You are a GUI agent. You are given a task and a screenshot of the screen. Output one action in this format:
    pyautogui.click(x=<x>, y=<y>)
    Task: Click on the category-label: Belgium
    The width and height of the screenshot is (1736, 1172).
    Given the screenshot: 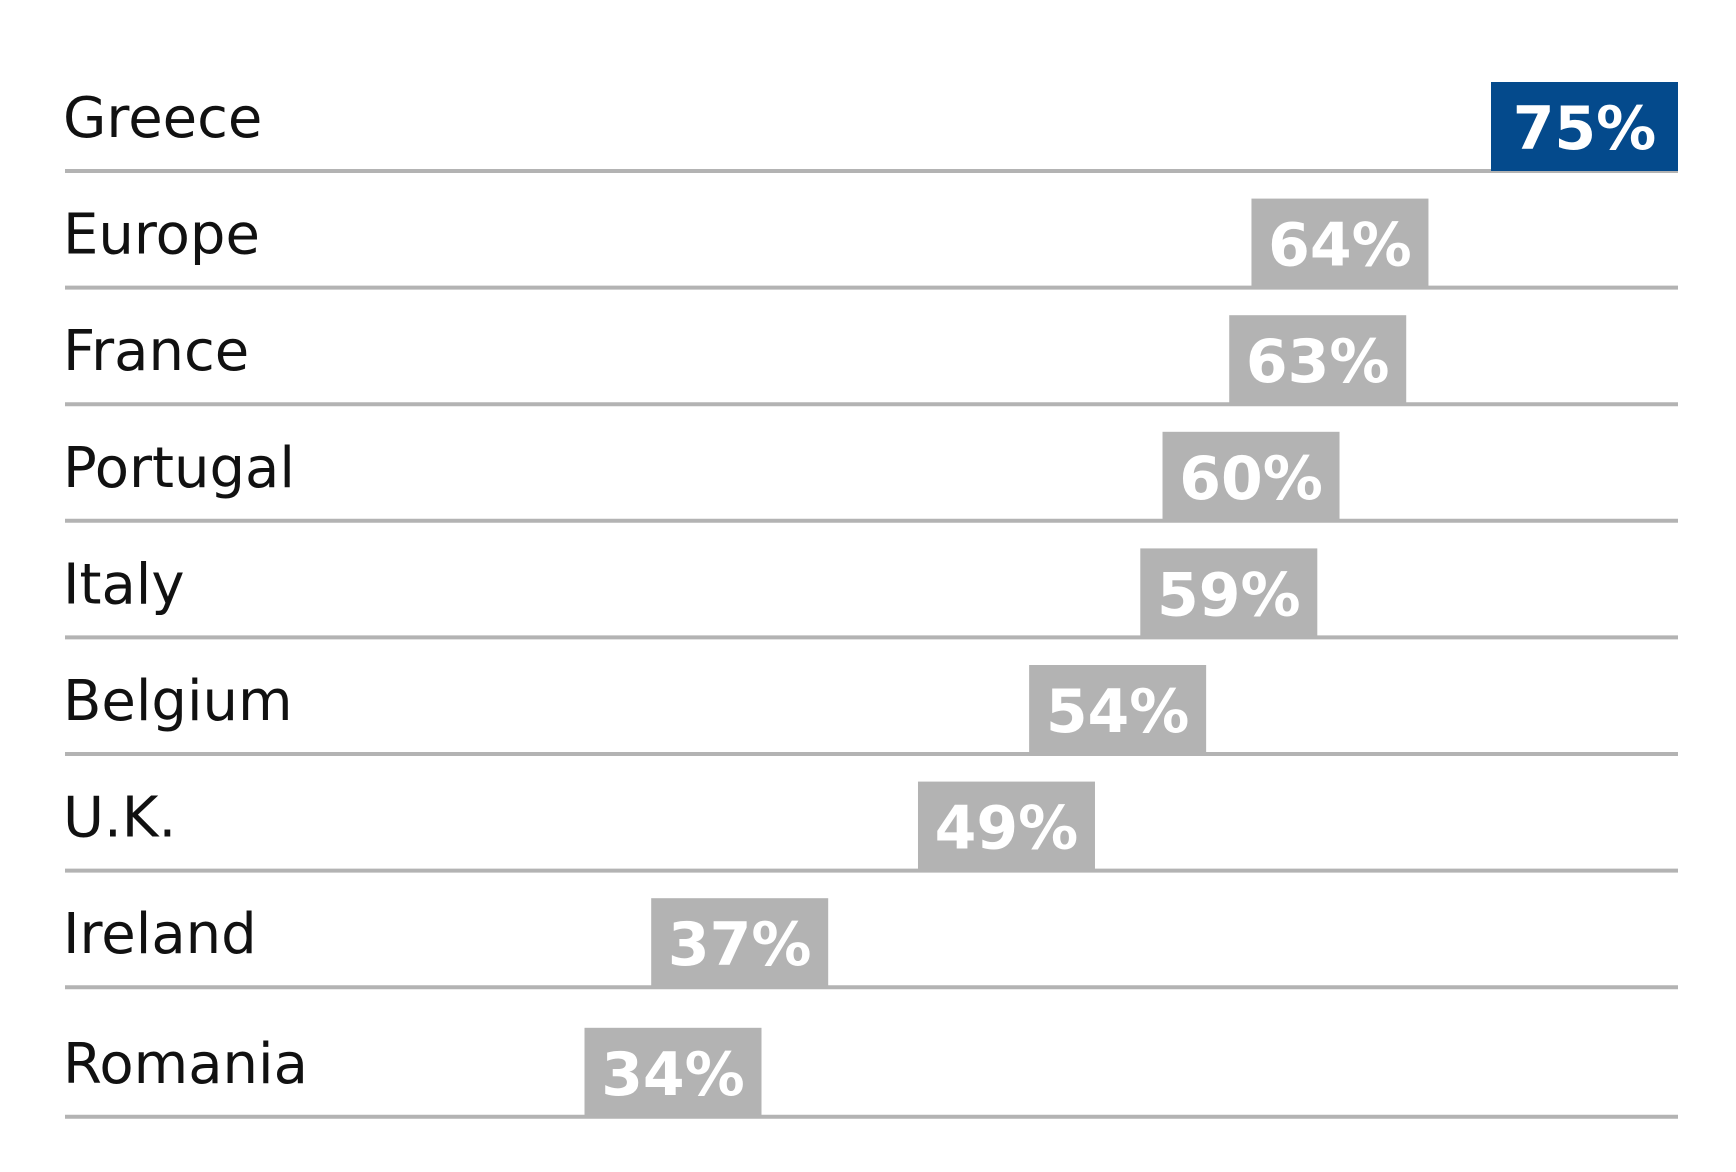 What is the action you would take?
    pyautogui.click(x=178, y=701)
    